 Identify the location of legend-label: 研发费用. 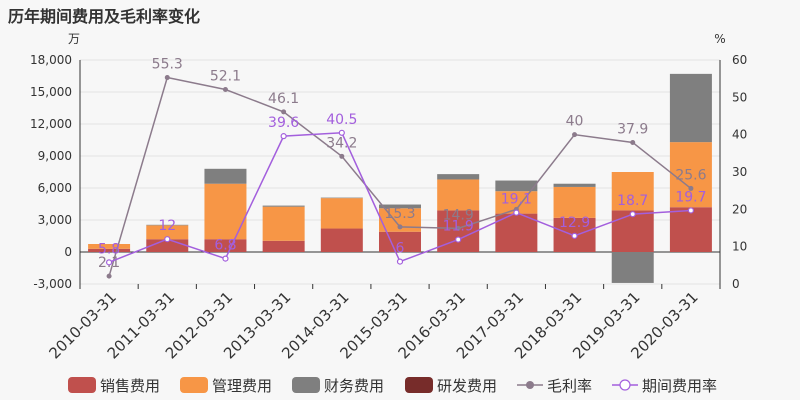
(467, 386).